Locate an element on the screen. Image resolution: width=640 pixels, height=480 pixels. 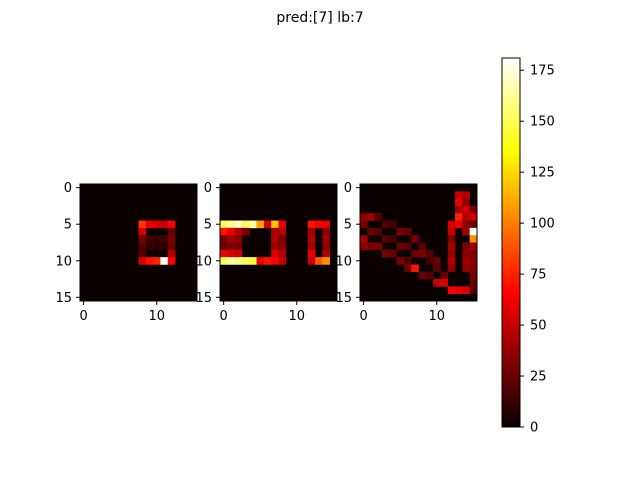
heatmap-panel-2: 0 5 10 15 0 10 is located at coordinates (266, 252).